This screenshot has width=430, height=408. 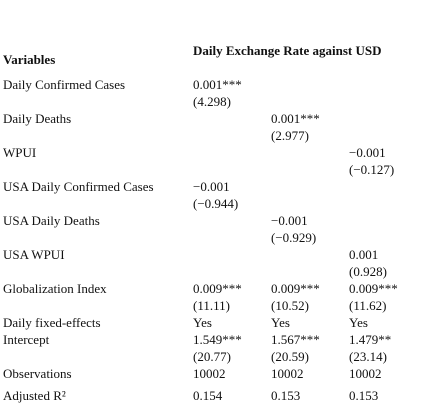 I want to click on row-label: USA Daily Deaths, so click(x=51, y=220).